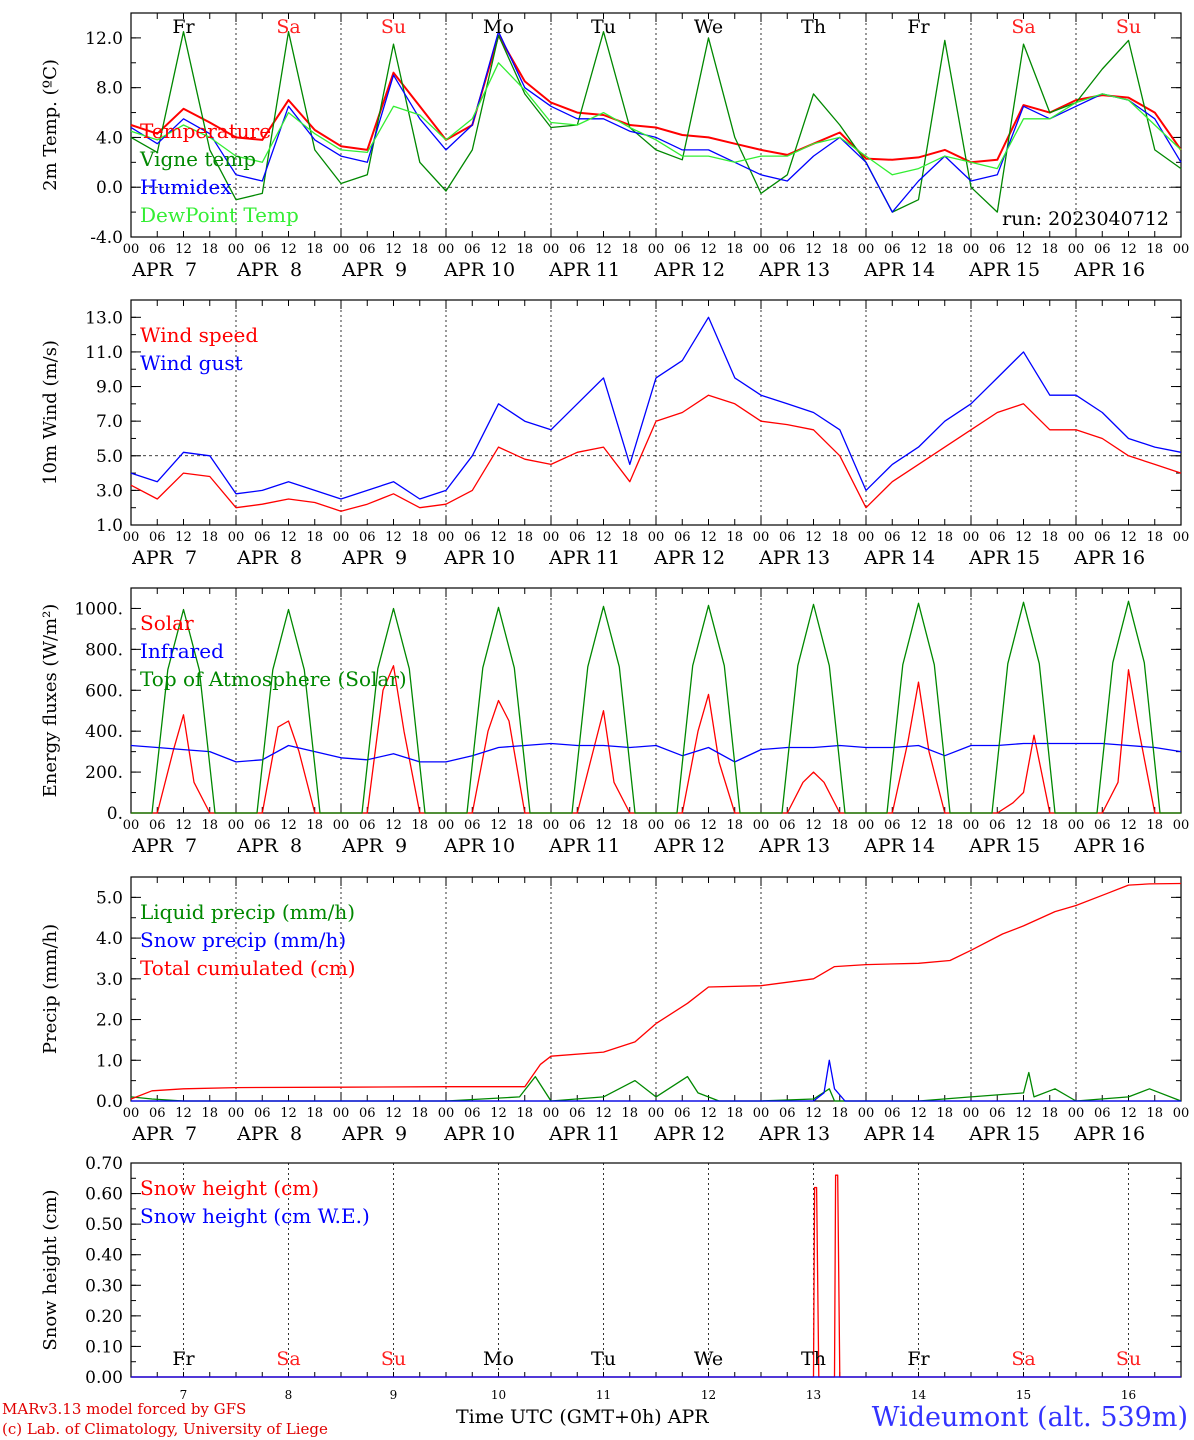 Image resolution: width=1194 pixels, height=1440 pixels. Describe the element at coordinates (109, 89) in the screenshot. I see `y-tick-label: 8.0` at that location.